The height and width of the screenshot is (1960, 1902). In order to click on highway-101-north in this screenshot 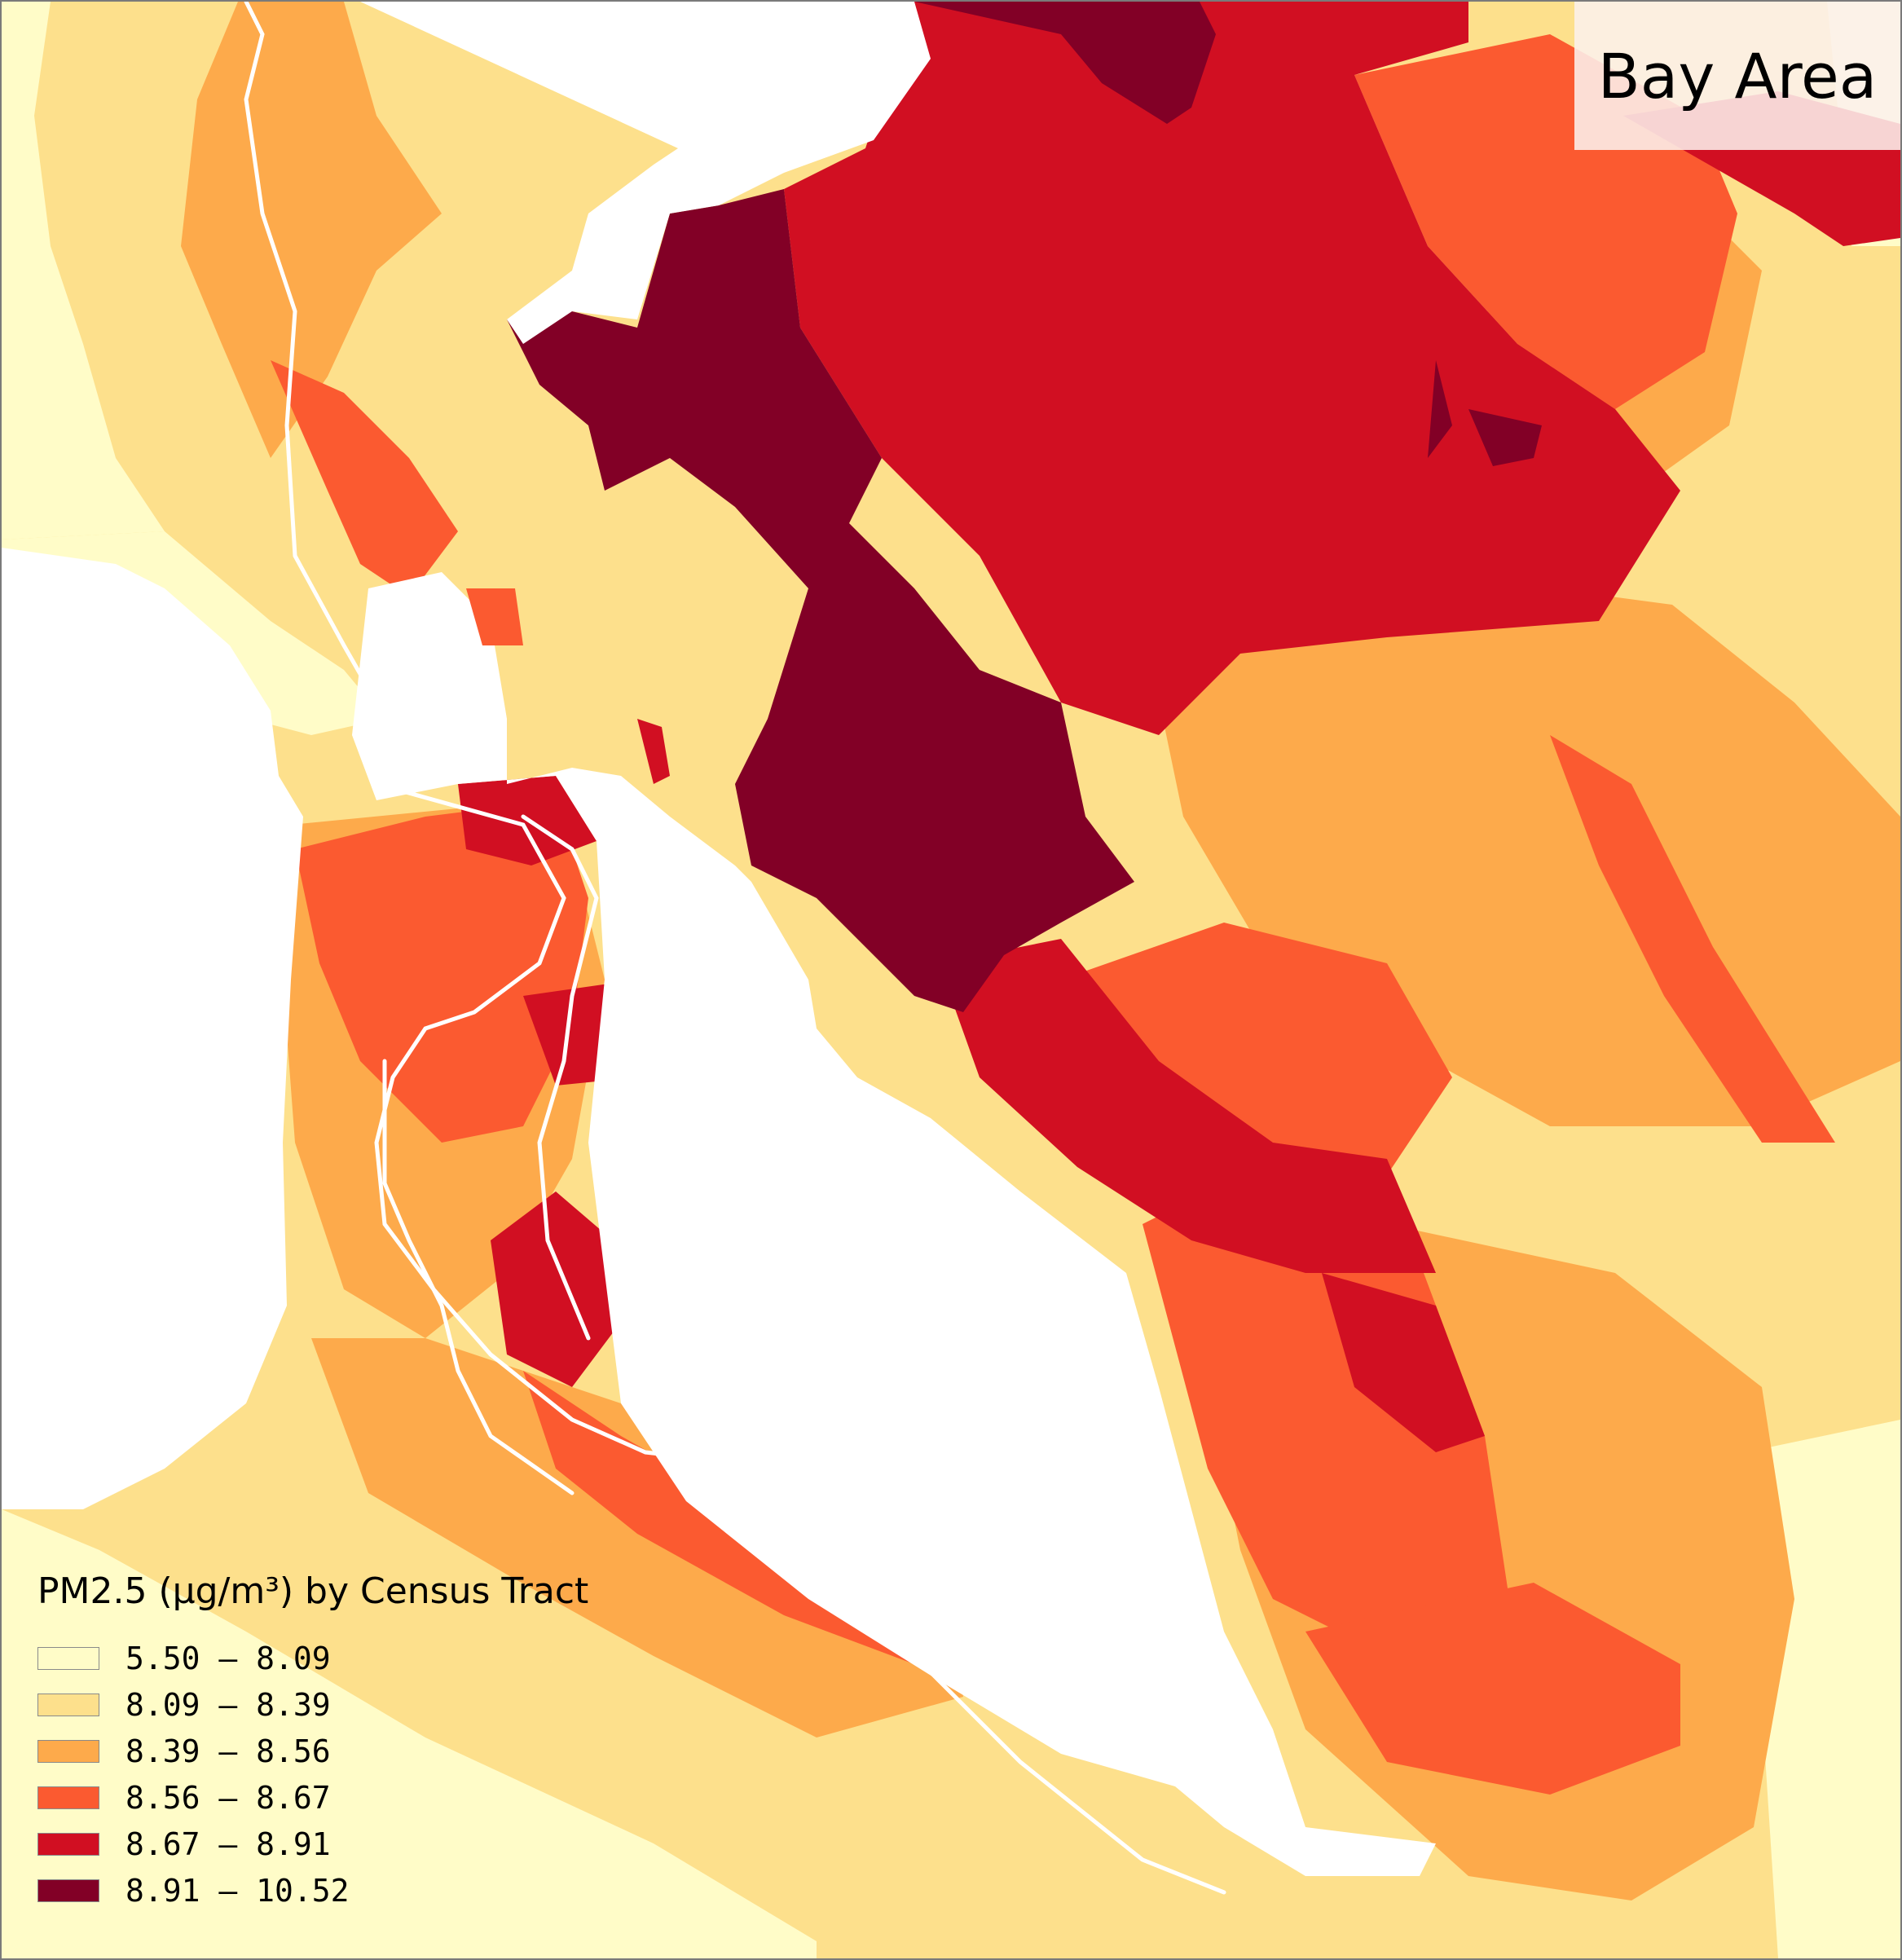, I will do `click(311, 353)`.